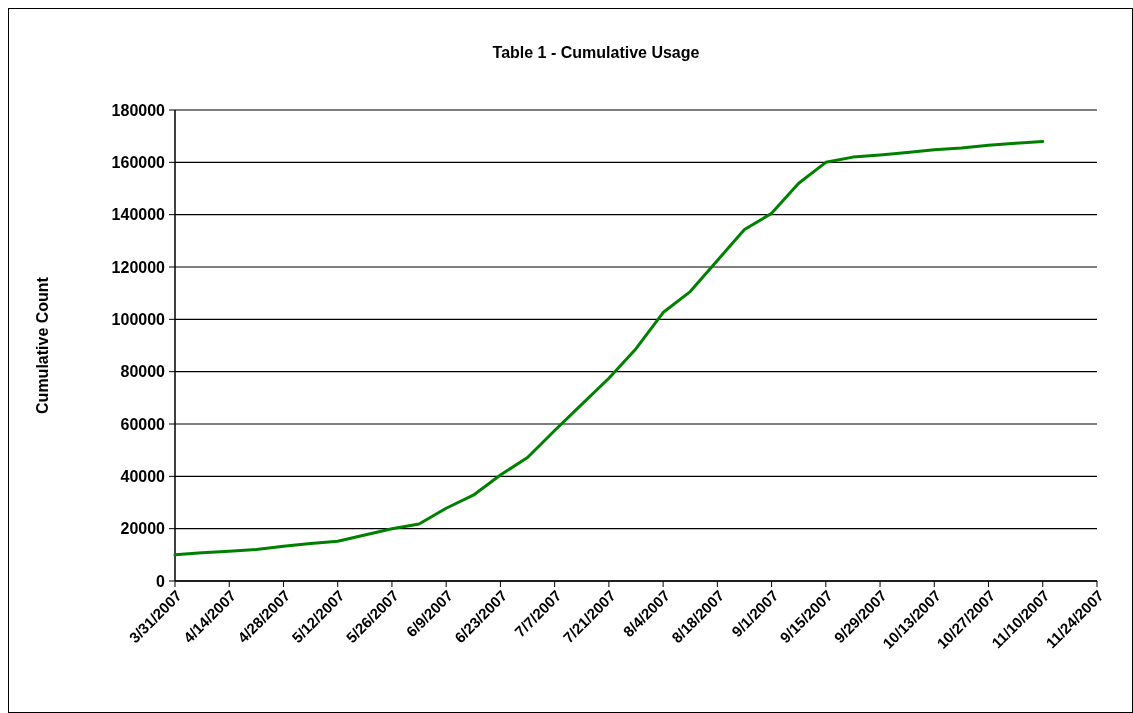 Image resolution: width=1133 pixels, height=713 pixels. I want to click on y-tick-label: 60000, so click(143, 424).